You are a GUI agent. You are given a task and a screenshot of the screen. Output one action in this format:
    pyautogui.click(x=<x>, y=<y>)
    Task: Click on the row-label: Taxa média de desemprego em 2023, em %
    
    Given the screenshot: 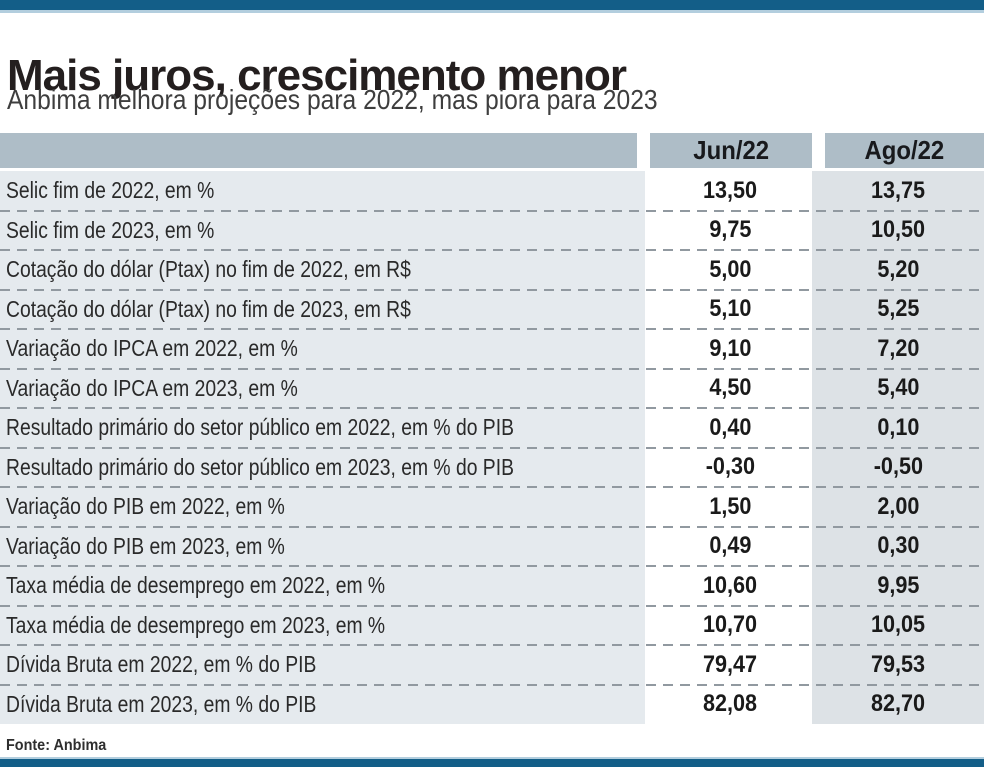 What is the action you would take?
    pyautogui.click(x=196, y=624)
    